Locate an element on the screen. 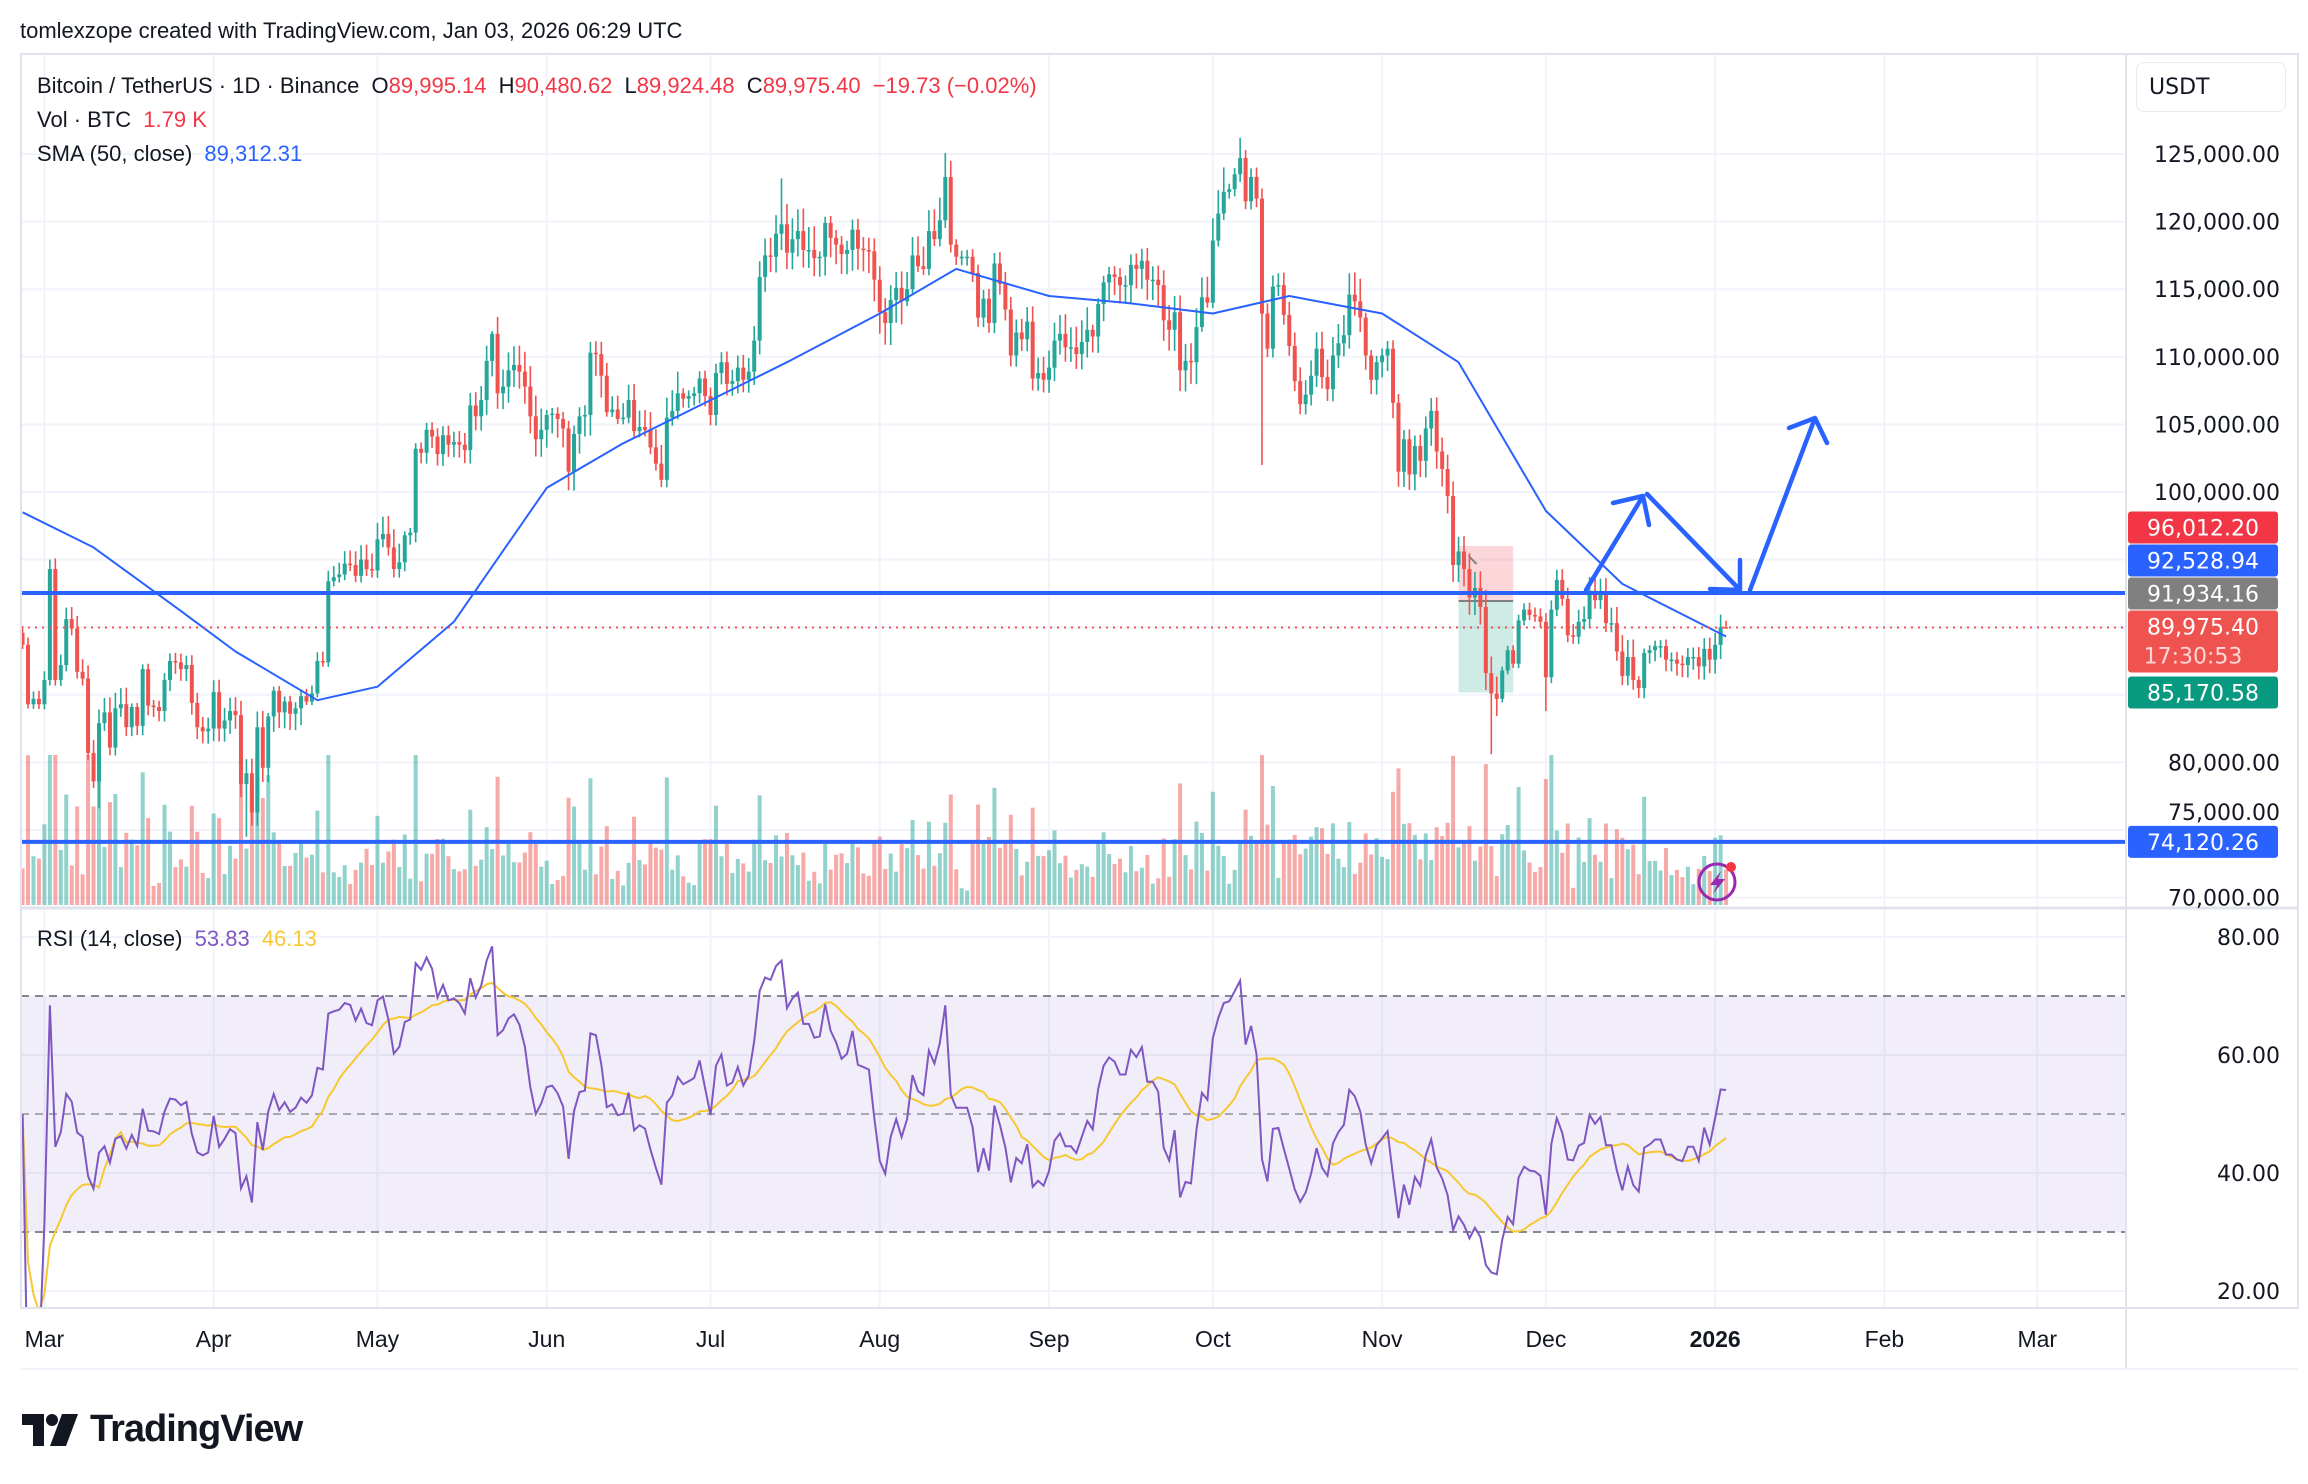  sma-legend: SMA (50, close) 89,312.31 is located at coordinates (172, 154).